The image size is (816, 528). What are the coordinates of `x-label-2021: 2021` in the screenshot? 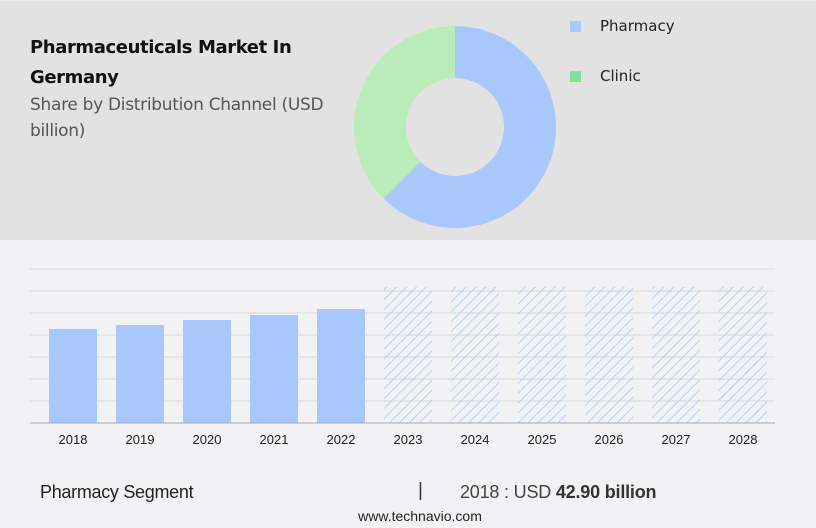 It's located at (274, 439).